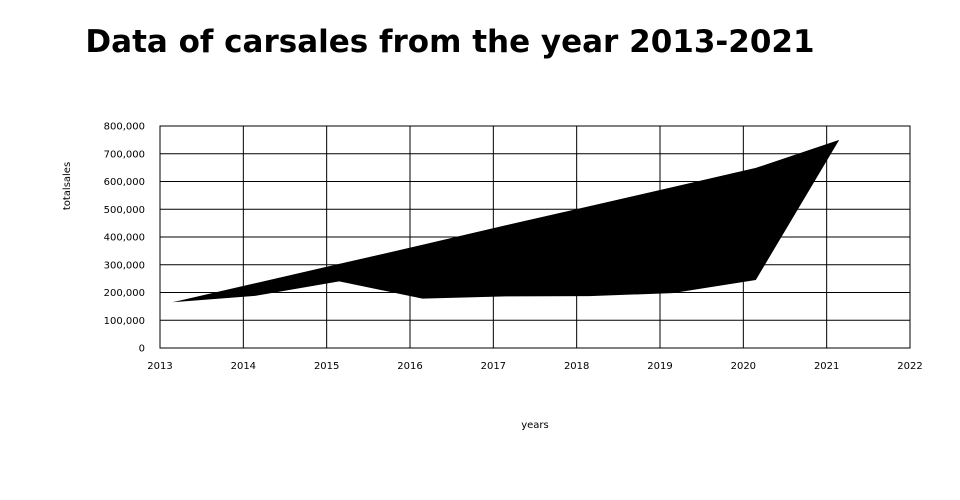  Describe the element at coordinates (535, 425) in the screenshot. I see `x-axis-title: years` at that location.